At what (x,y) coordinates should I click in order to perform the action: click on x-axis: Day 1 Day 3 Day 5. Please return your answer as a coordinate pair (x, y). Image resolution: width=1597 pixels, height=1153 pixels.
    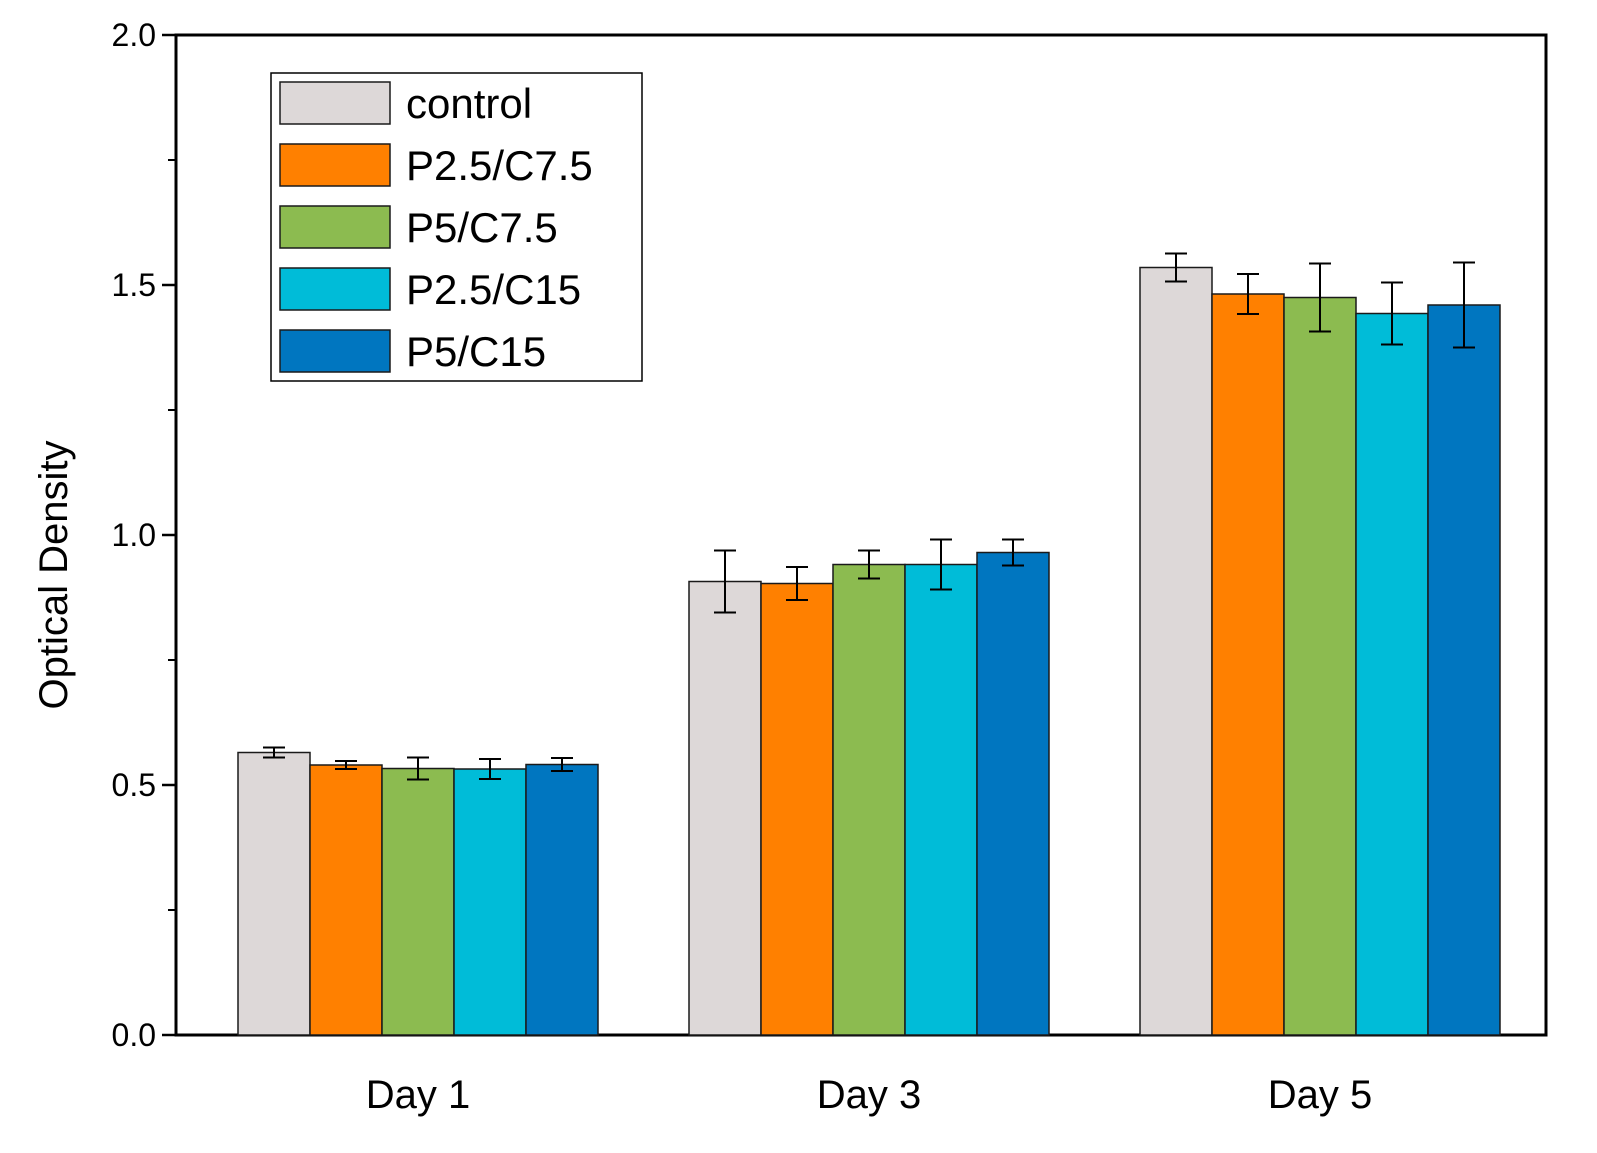
    Looking at the image, I should click on (869, 1095).